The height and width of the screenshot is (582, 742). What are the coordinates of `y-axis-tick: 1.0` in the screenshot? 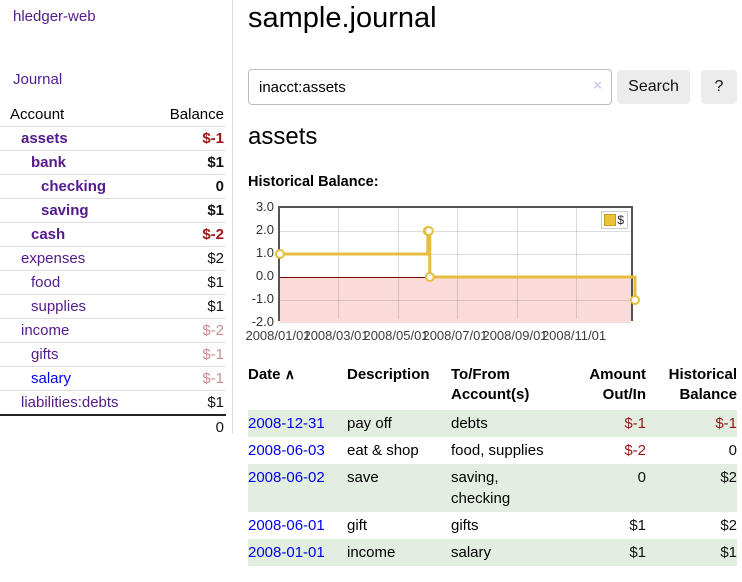 It's located at (264, 252).